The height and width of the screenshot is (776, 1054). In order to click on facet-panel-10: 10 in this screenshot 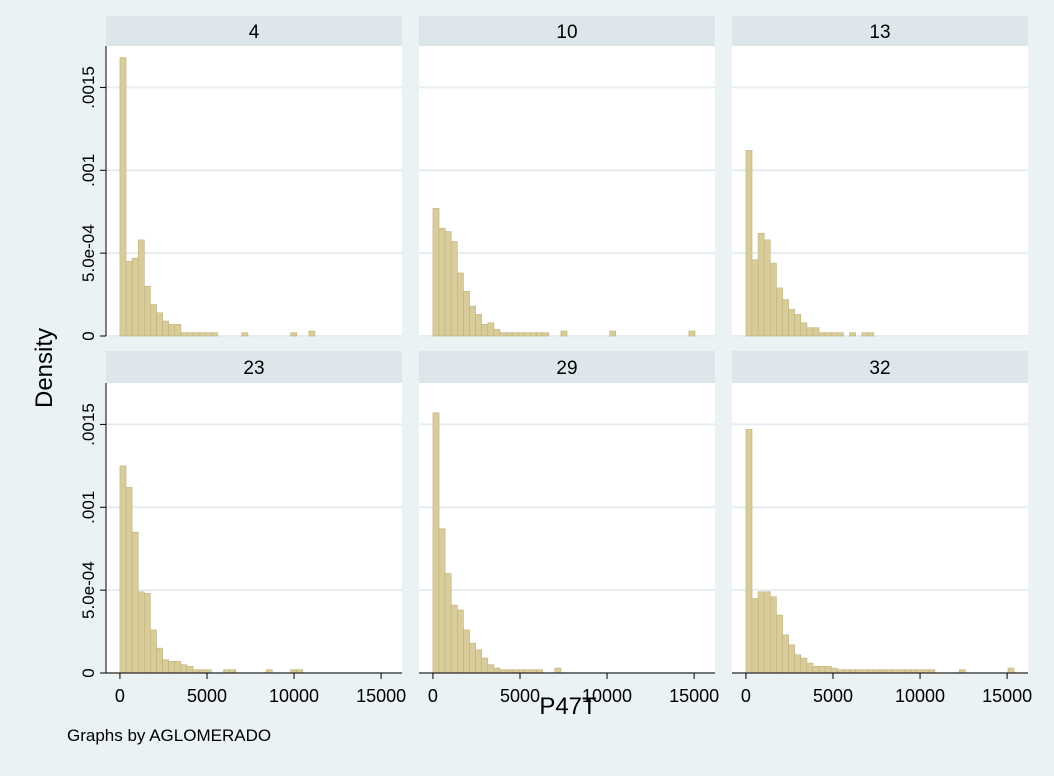, I will do `click(567, 176)`.